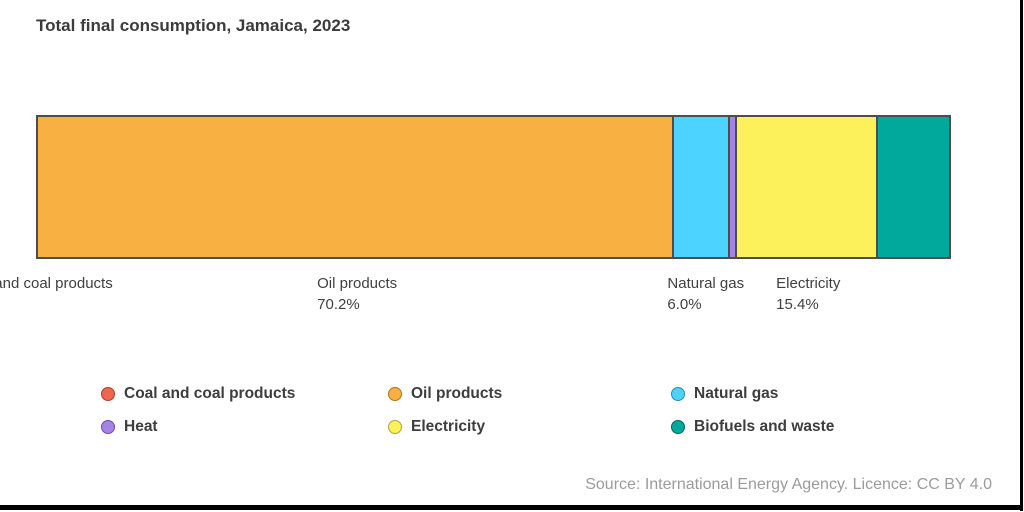 The height and width of the screenshot is (512, 1024). I want to click on segment-label-percent: 6.0%, so click(684, 304).